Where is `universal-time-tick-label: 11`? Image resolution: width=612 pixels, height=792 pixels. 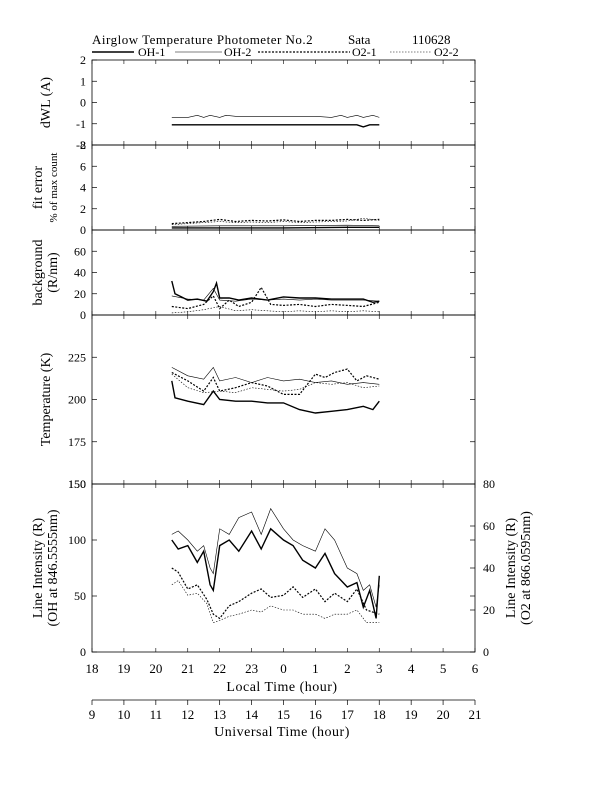 universal-time-tick-label: 11 is located at coordinates (156, 714).